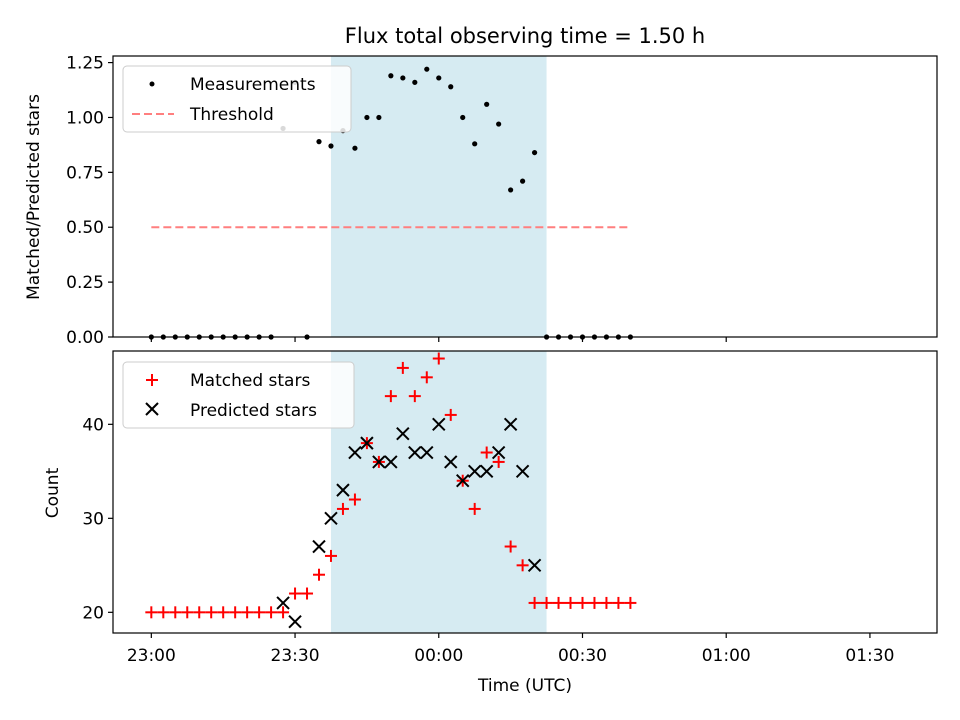 The image size is (960, 720). What do you see at coordinates (85, 228) in the screenshot?
I see `top-y-tick-label: 0.50` at bounding box center [85, 228].